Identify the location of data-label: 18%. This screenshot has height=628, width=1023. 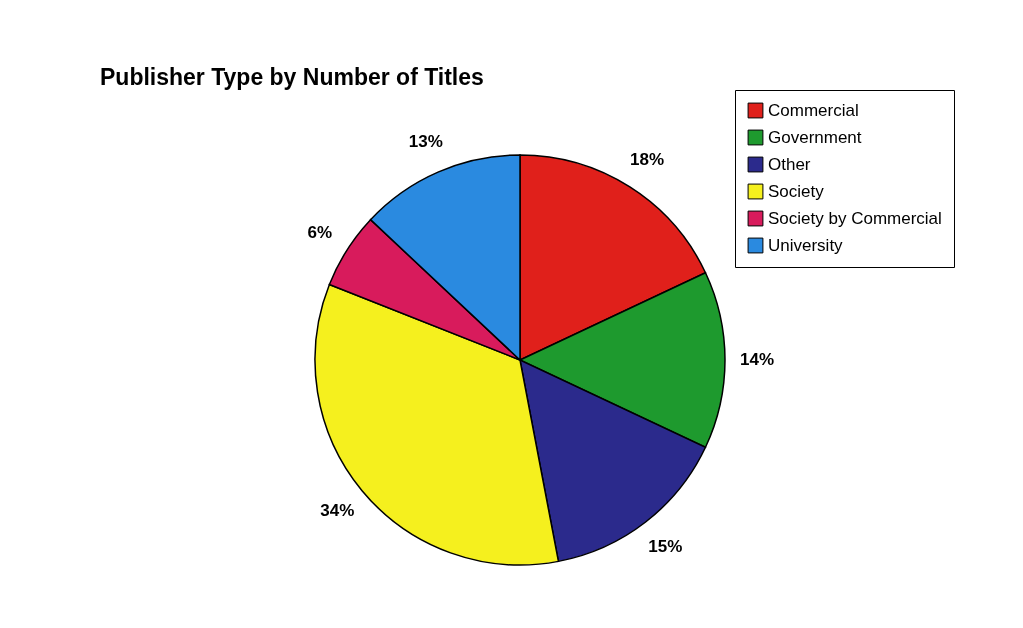
(647, 159).